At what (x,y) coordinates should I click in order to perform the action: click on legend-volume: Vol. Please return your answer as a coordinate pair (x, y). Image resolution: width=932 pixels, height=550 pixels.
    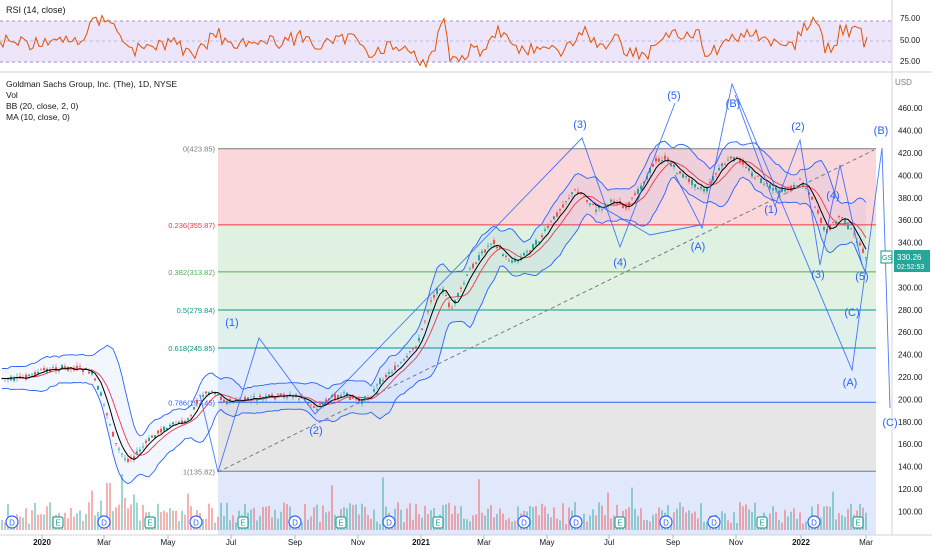
    Looking at the image, I should click on (12, 95).